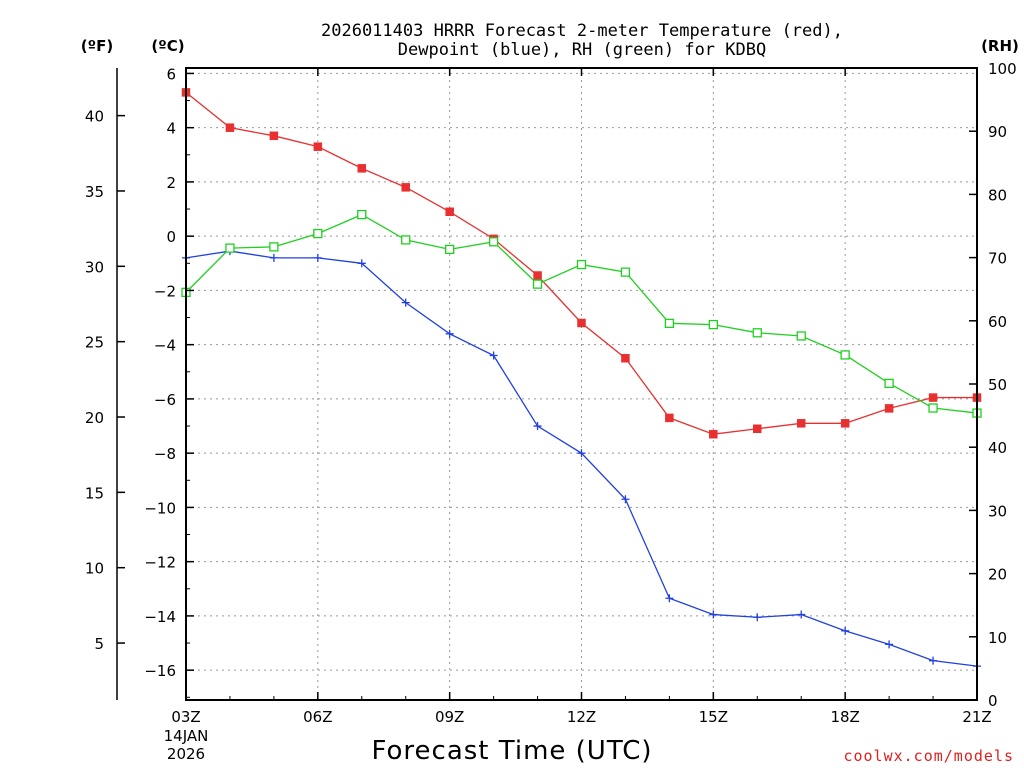 The image size is (1024, 768). Describe the element at coordinates (160, 617) in the screenshot. I see `celsius-tick-label: −14` at that location.